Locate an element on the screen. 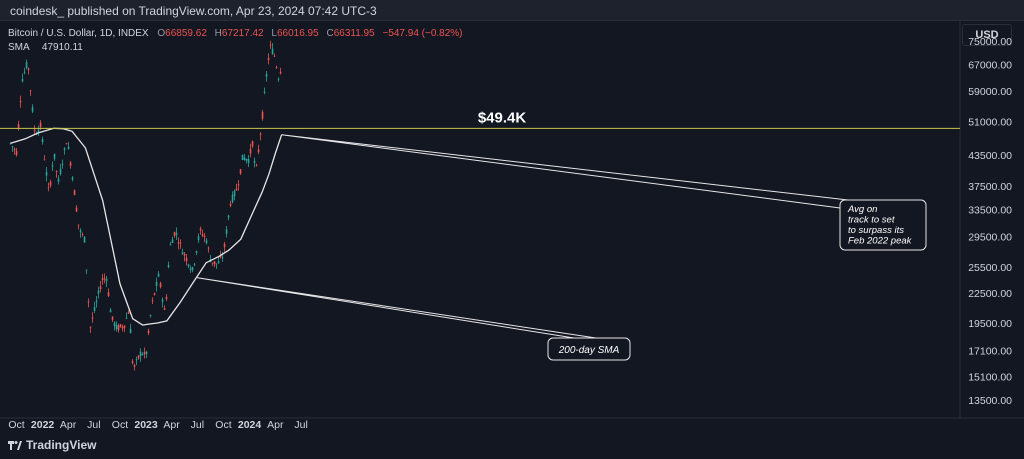 This screenshot has height=459, width=1024. low-label: L is located at coordinates (274, 33).